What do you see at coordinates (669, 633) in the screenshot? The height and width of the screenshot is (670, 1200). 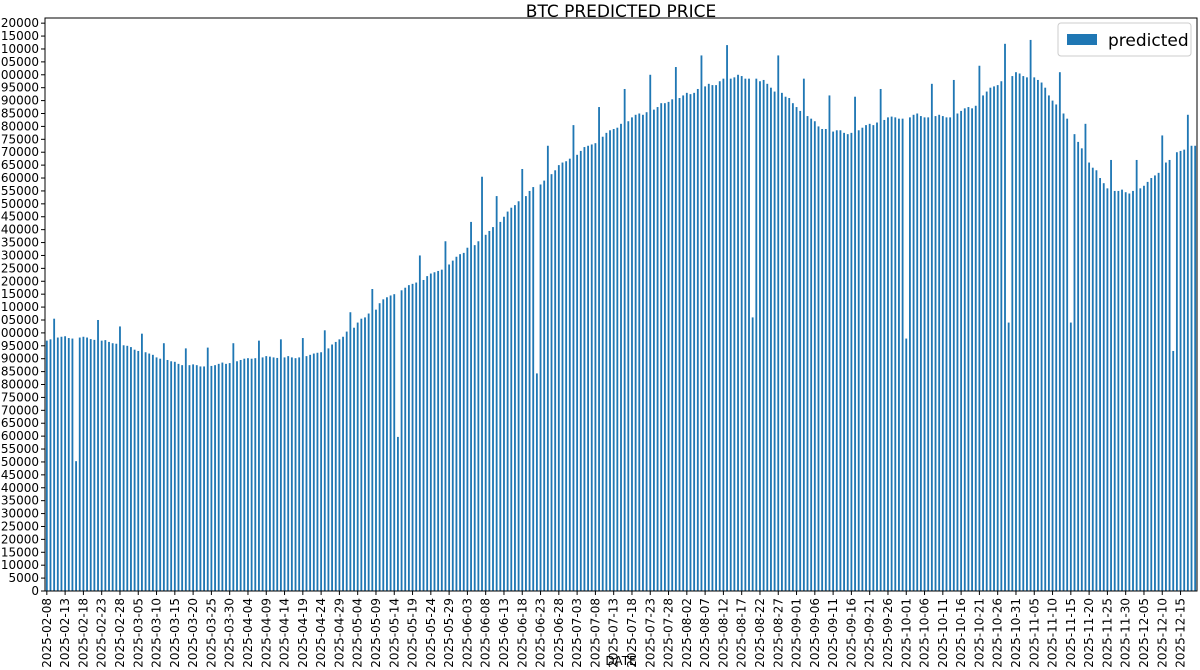 I see `x-tick-label: 2025-07-28` at bounding box center [669, 633].